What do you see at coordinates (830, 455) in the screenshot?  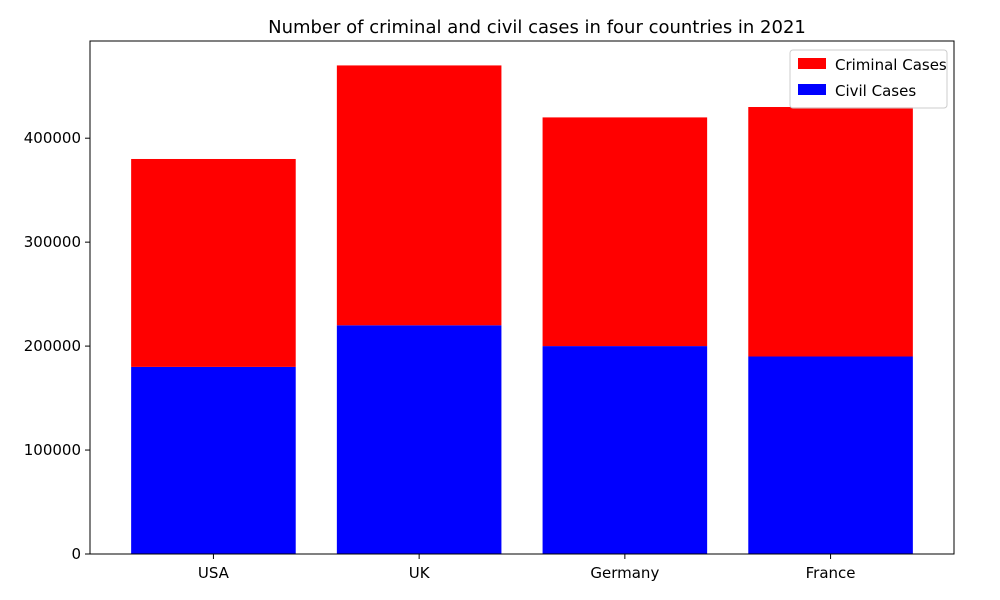 I see `bar-civil-cases-france` at bounding box center [830, 455].